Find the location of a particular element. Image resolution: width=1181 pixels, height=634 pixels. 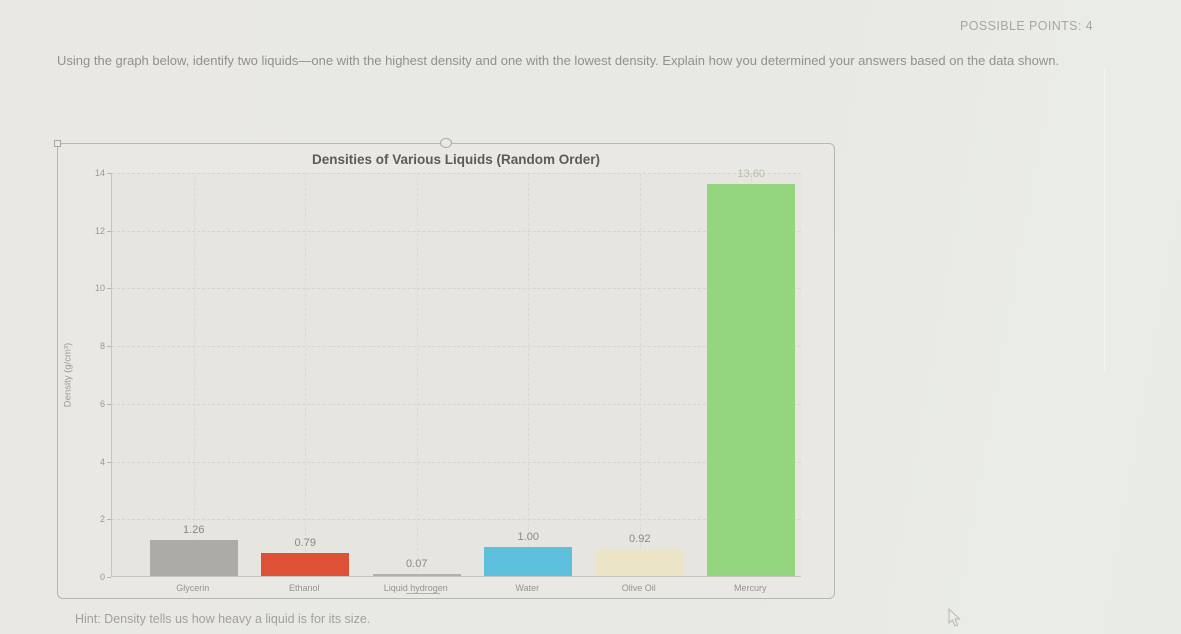

y-tick-label-0: 0 is located at coordinates (102, 577).